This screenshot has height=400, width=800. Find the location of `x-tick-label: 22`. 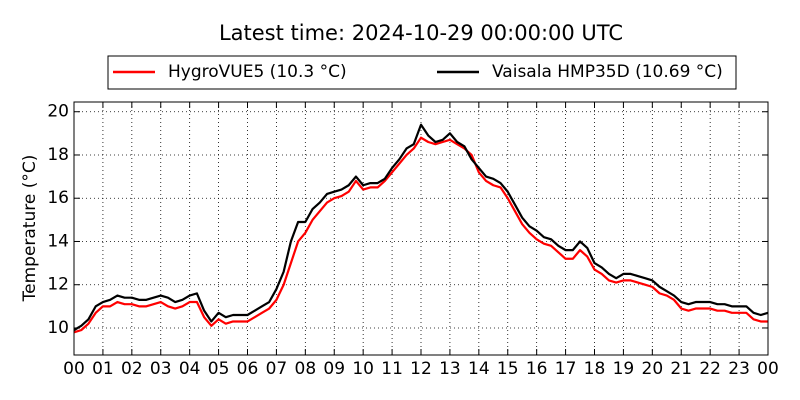

x-tick-label: 22 is located at coordinates (710, 369).